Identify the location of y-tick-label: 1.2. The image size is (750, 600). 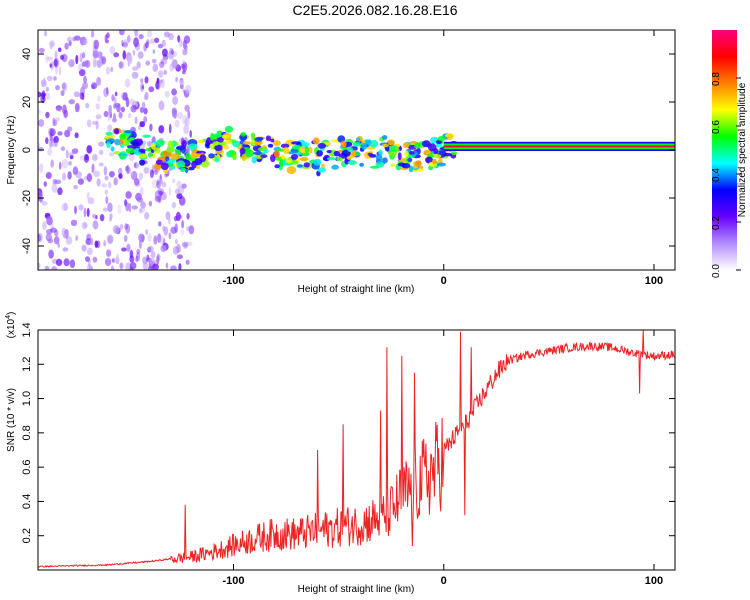
(27, 364).